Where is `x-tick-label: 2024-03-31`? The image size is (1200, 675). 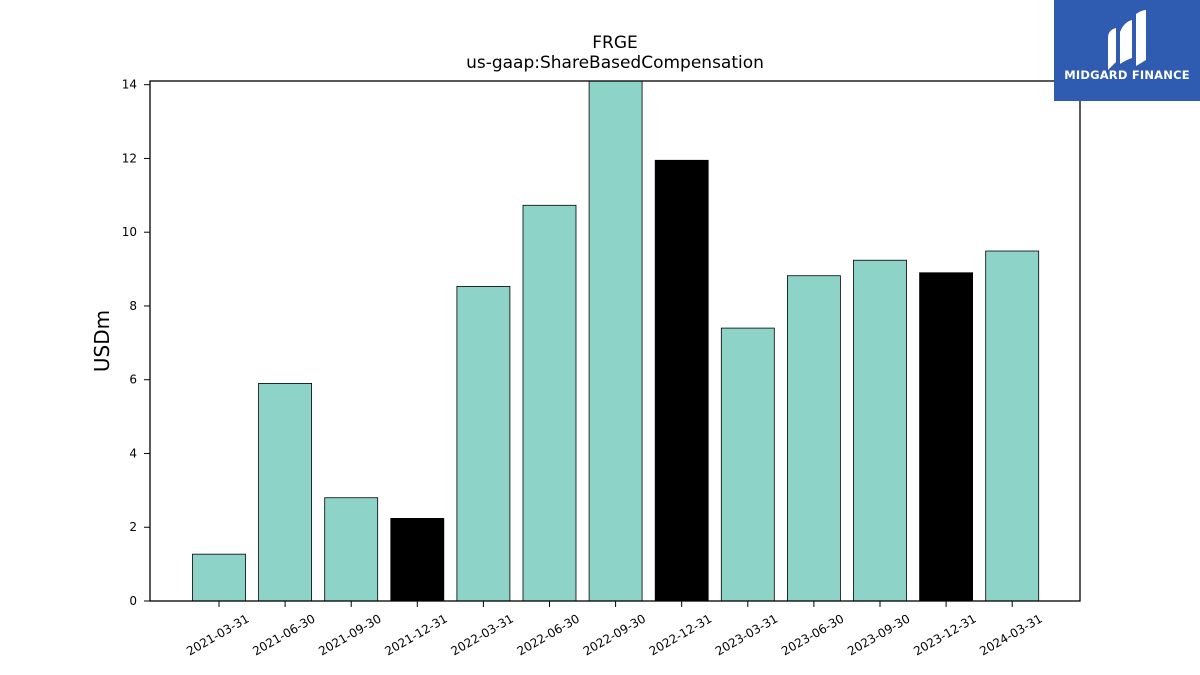
x-tick-label: 2024-03-31 is located at coordinates (1010, 634).